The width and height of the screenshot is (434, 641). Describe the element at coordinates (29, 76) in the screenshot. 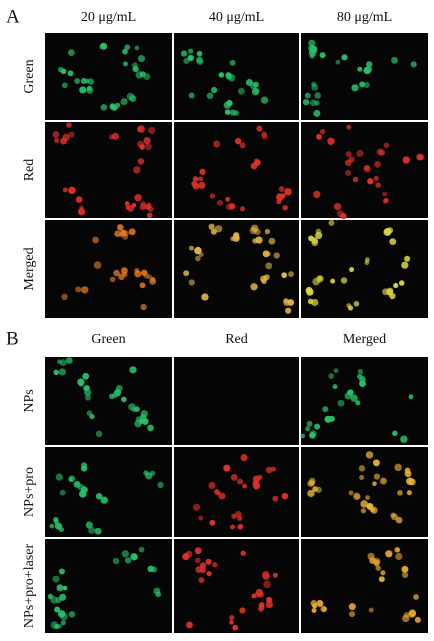

I see `row-label: Green` at that location.